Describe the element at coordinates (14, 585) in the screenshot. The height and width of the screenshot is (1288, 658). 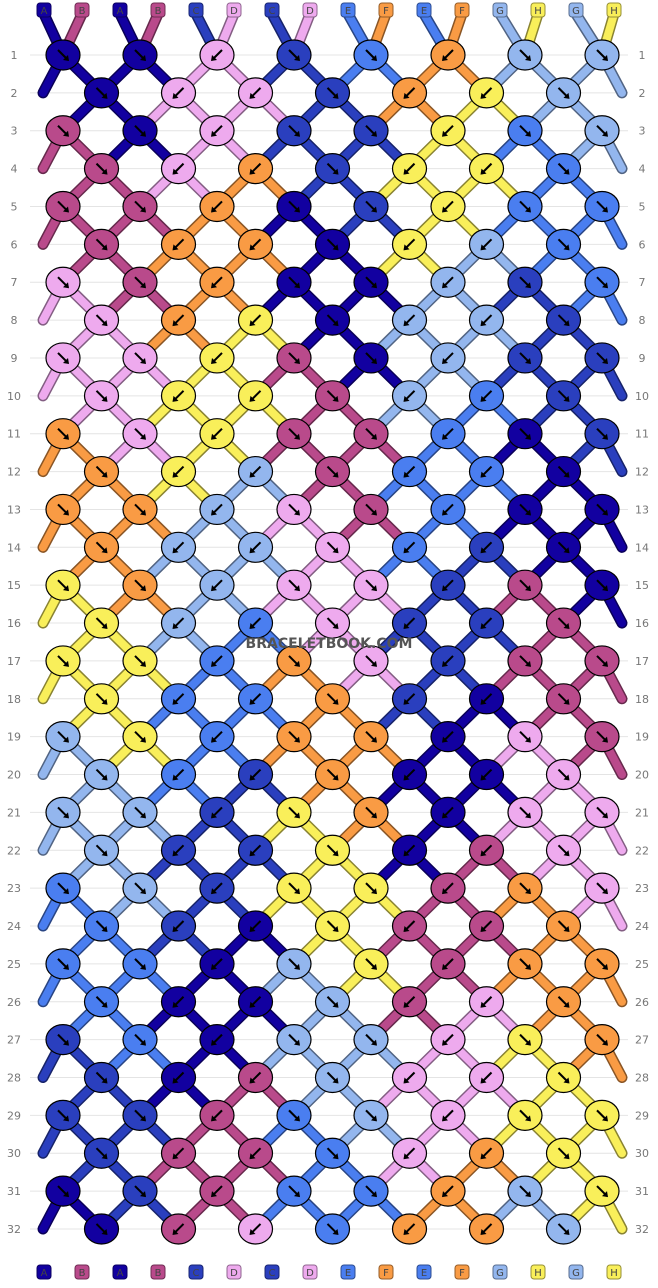
I see `row-number-left: 15` at that location.